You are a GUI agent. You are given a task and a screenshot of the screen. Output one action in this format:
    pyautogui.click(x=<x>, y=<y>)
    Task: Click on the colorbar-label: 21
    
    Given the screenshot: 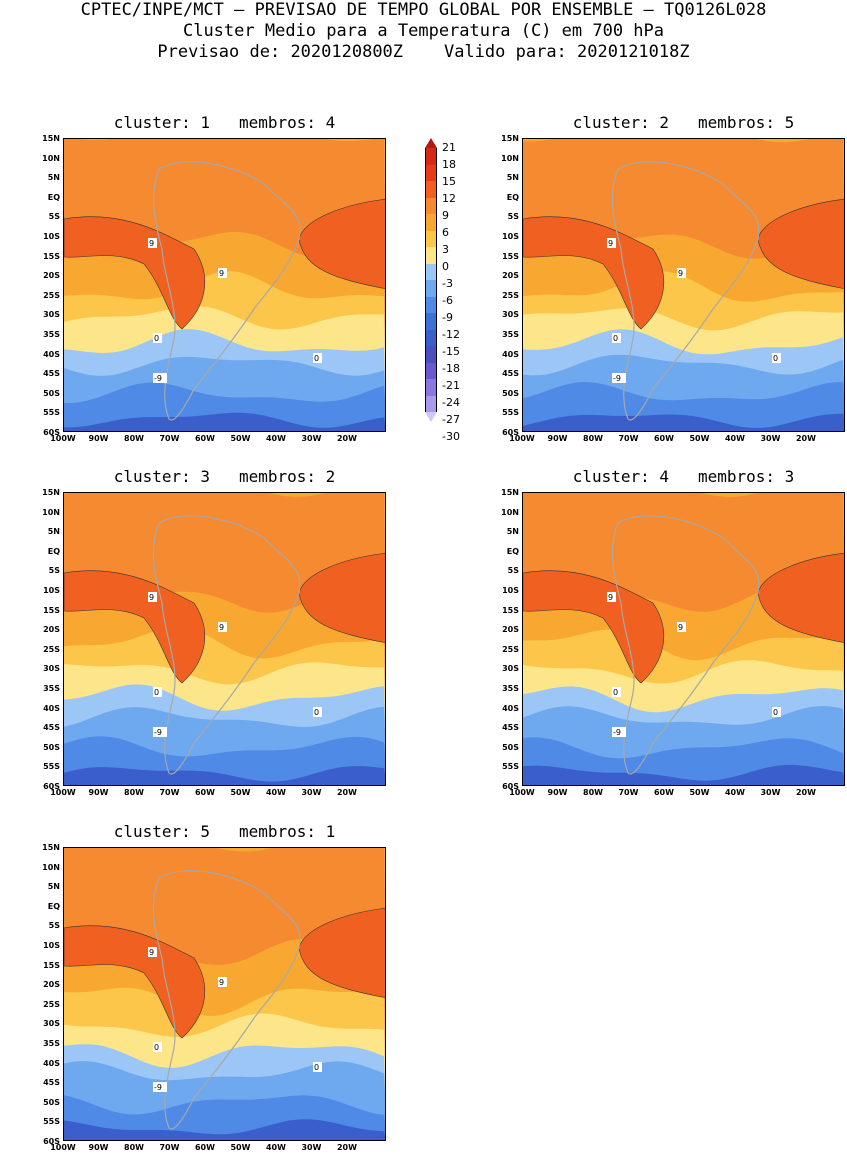 What is the action you would take?
    pyautogui.click(x=449, y=147)
    